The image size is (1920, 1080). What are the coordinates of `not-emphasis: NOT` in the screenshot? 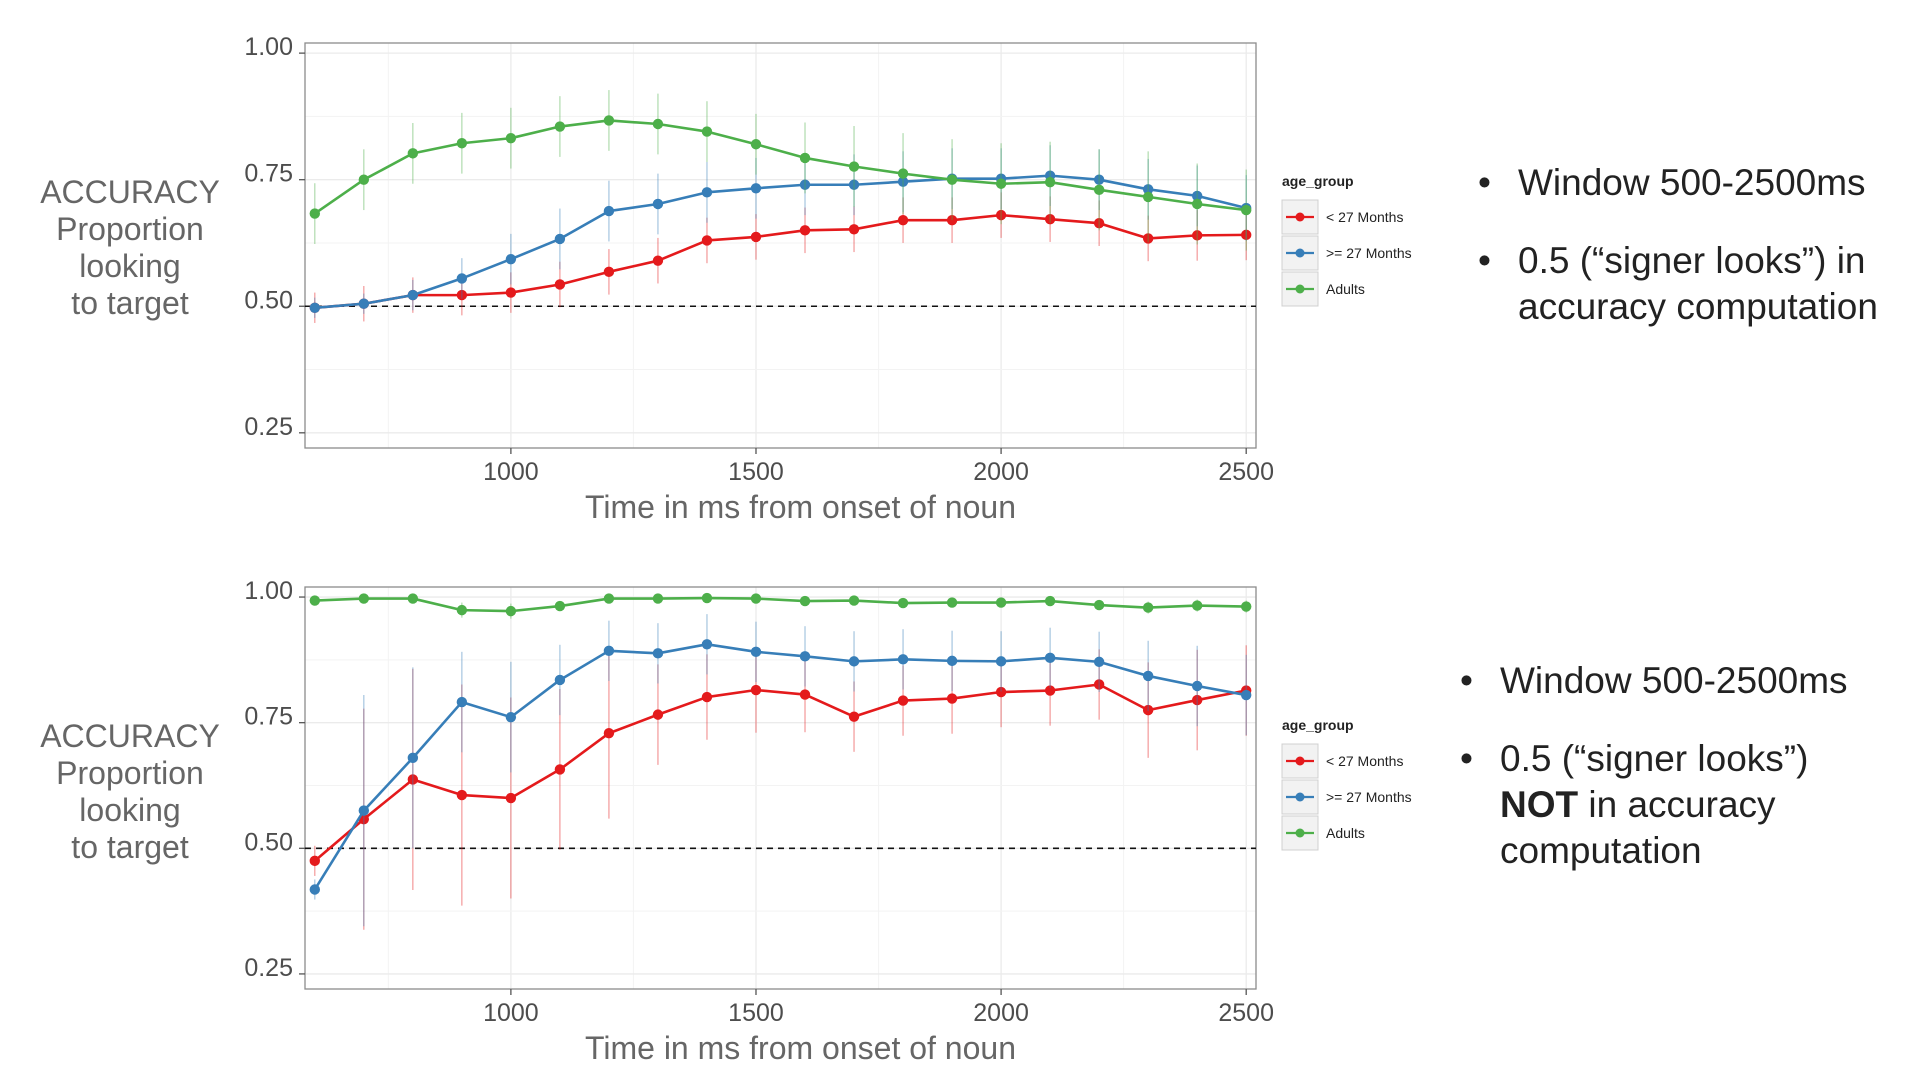 It's located at (1539, 804).